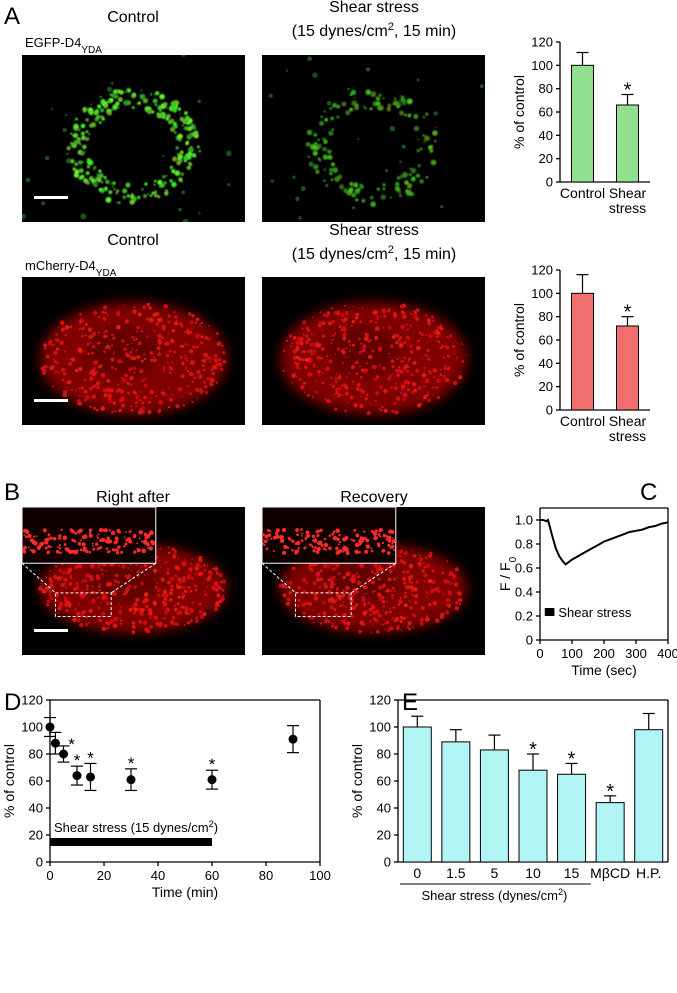 Image resolution: width=677 pixels, height=993 pixels. Describe the element at coordinates (508, 573) in the screenshot. I see `y-axis-label: F / F0` at that location.